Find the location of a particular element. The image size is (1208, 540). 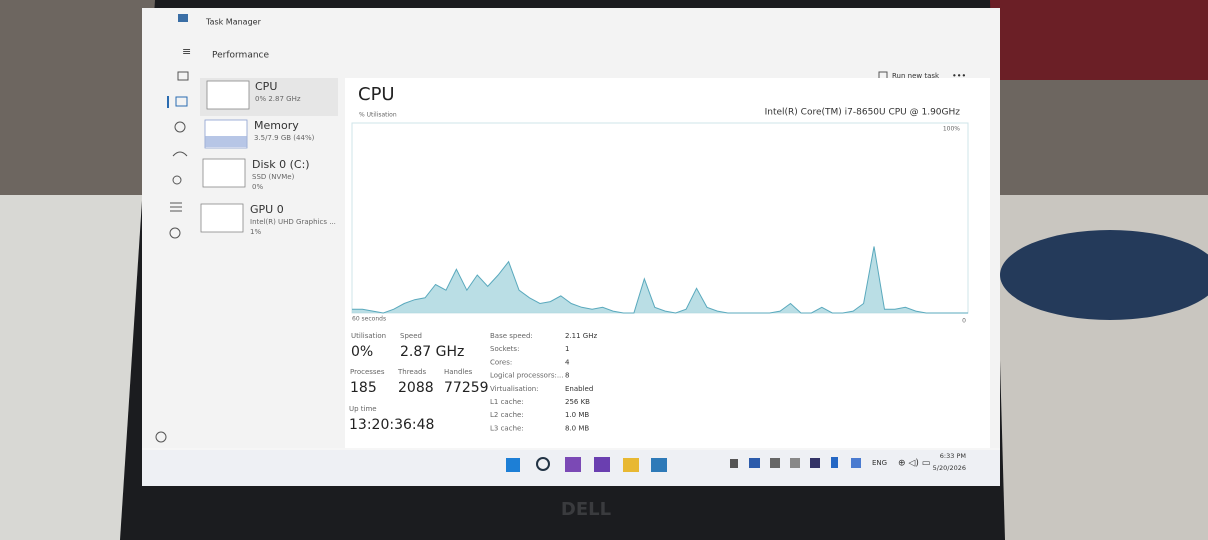

device-detail: 0% is located at coordinates (257, 187).